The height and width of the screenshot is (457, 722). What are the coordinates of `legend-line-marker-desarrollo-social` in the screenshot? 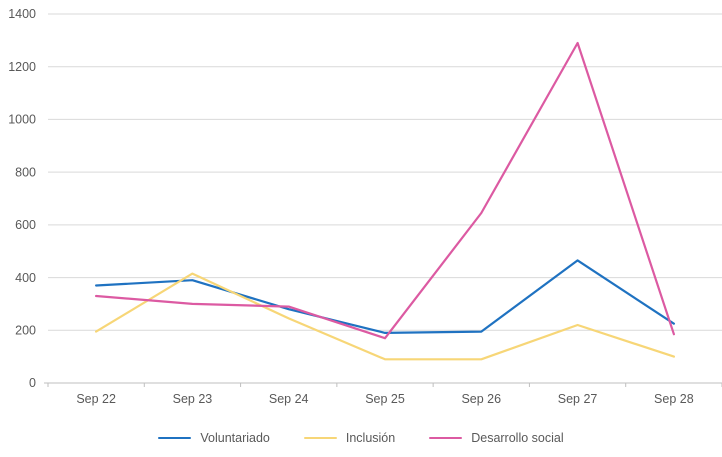 It's located at (446, 438).